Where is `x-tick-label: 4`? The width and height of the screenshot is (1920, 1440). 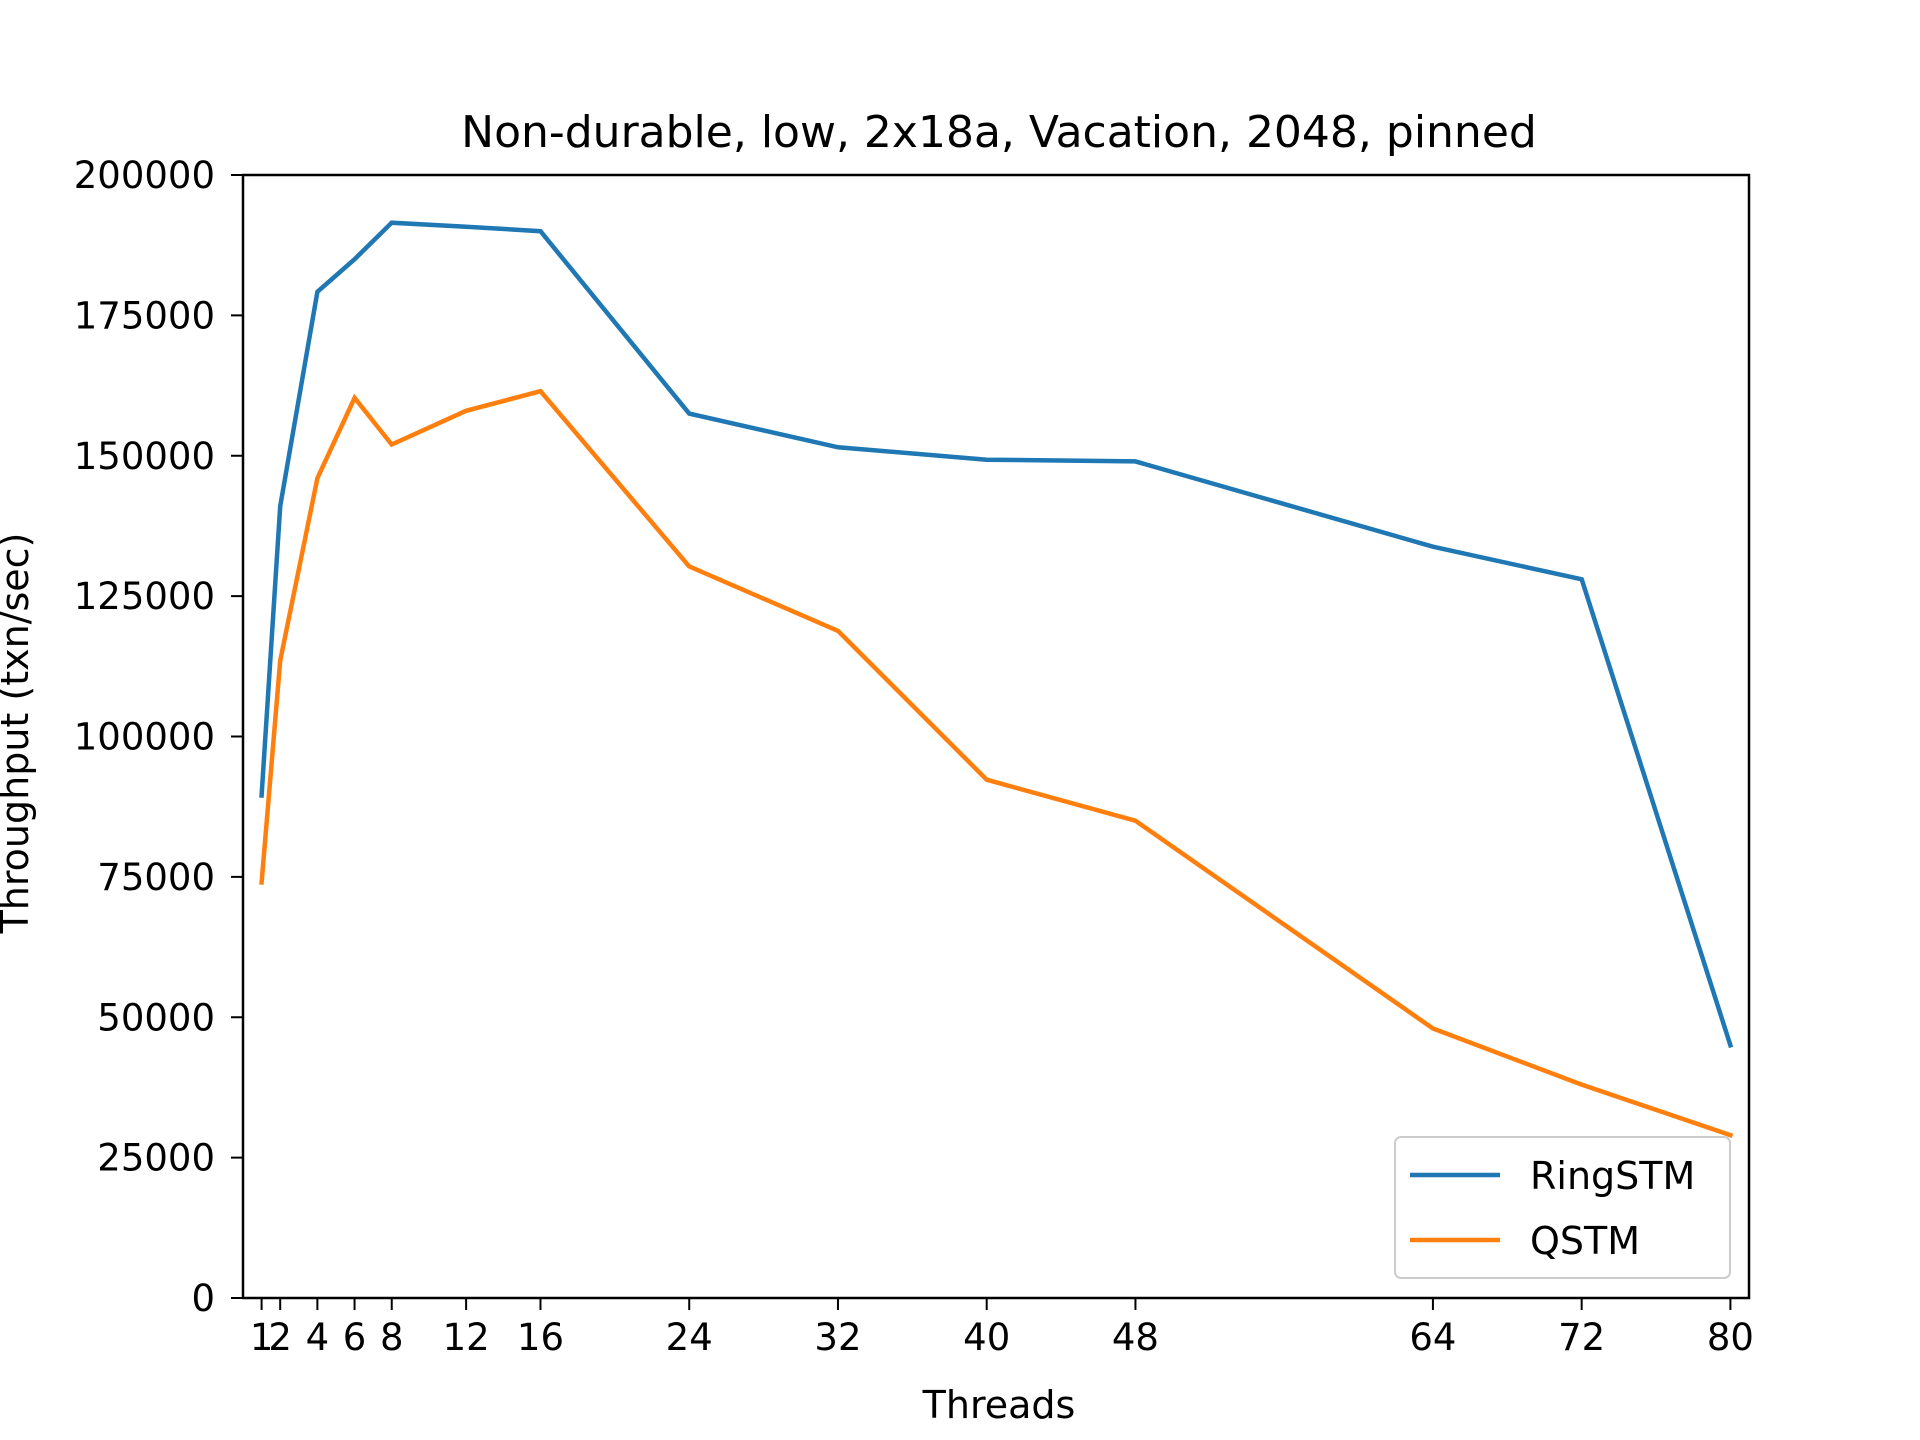
x-tick-label: 4 is located at coordinates (318, 1337).